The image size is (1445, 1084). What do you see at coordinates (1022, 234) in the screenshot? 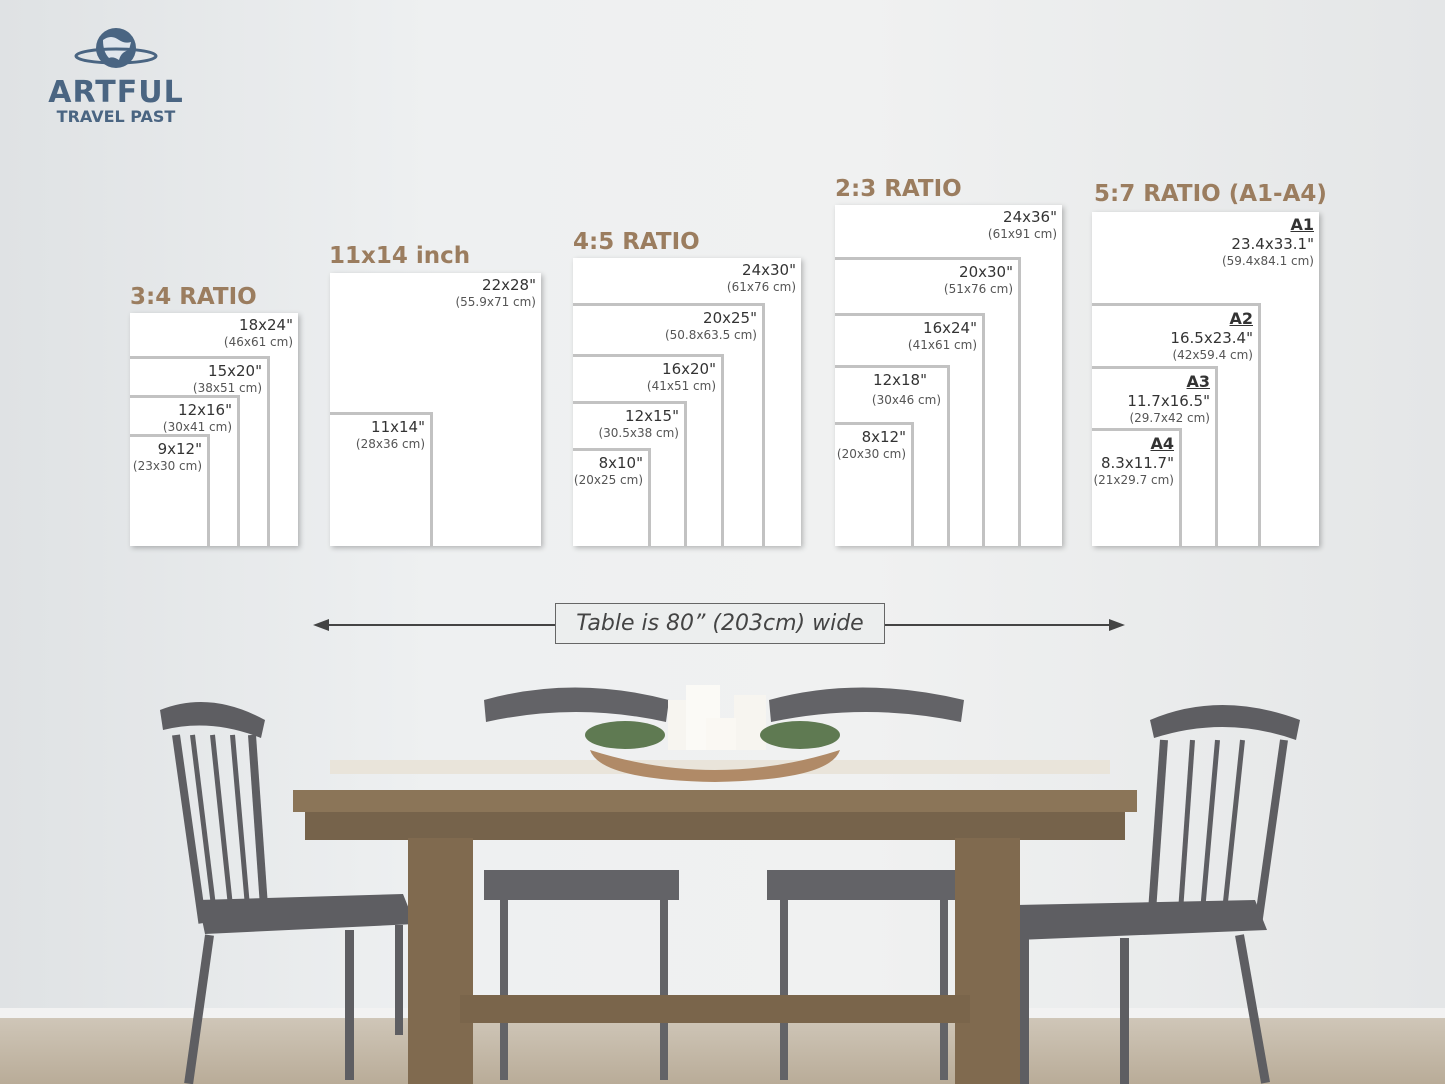
I see `size-cm: (61x91 cm)` at bounding box center [1022, 234].